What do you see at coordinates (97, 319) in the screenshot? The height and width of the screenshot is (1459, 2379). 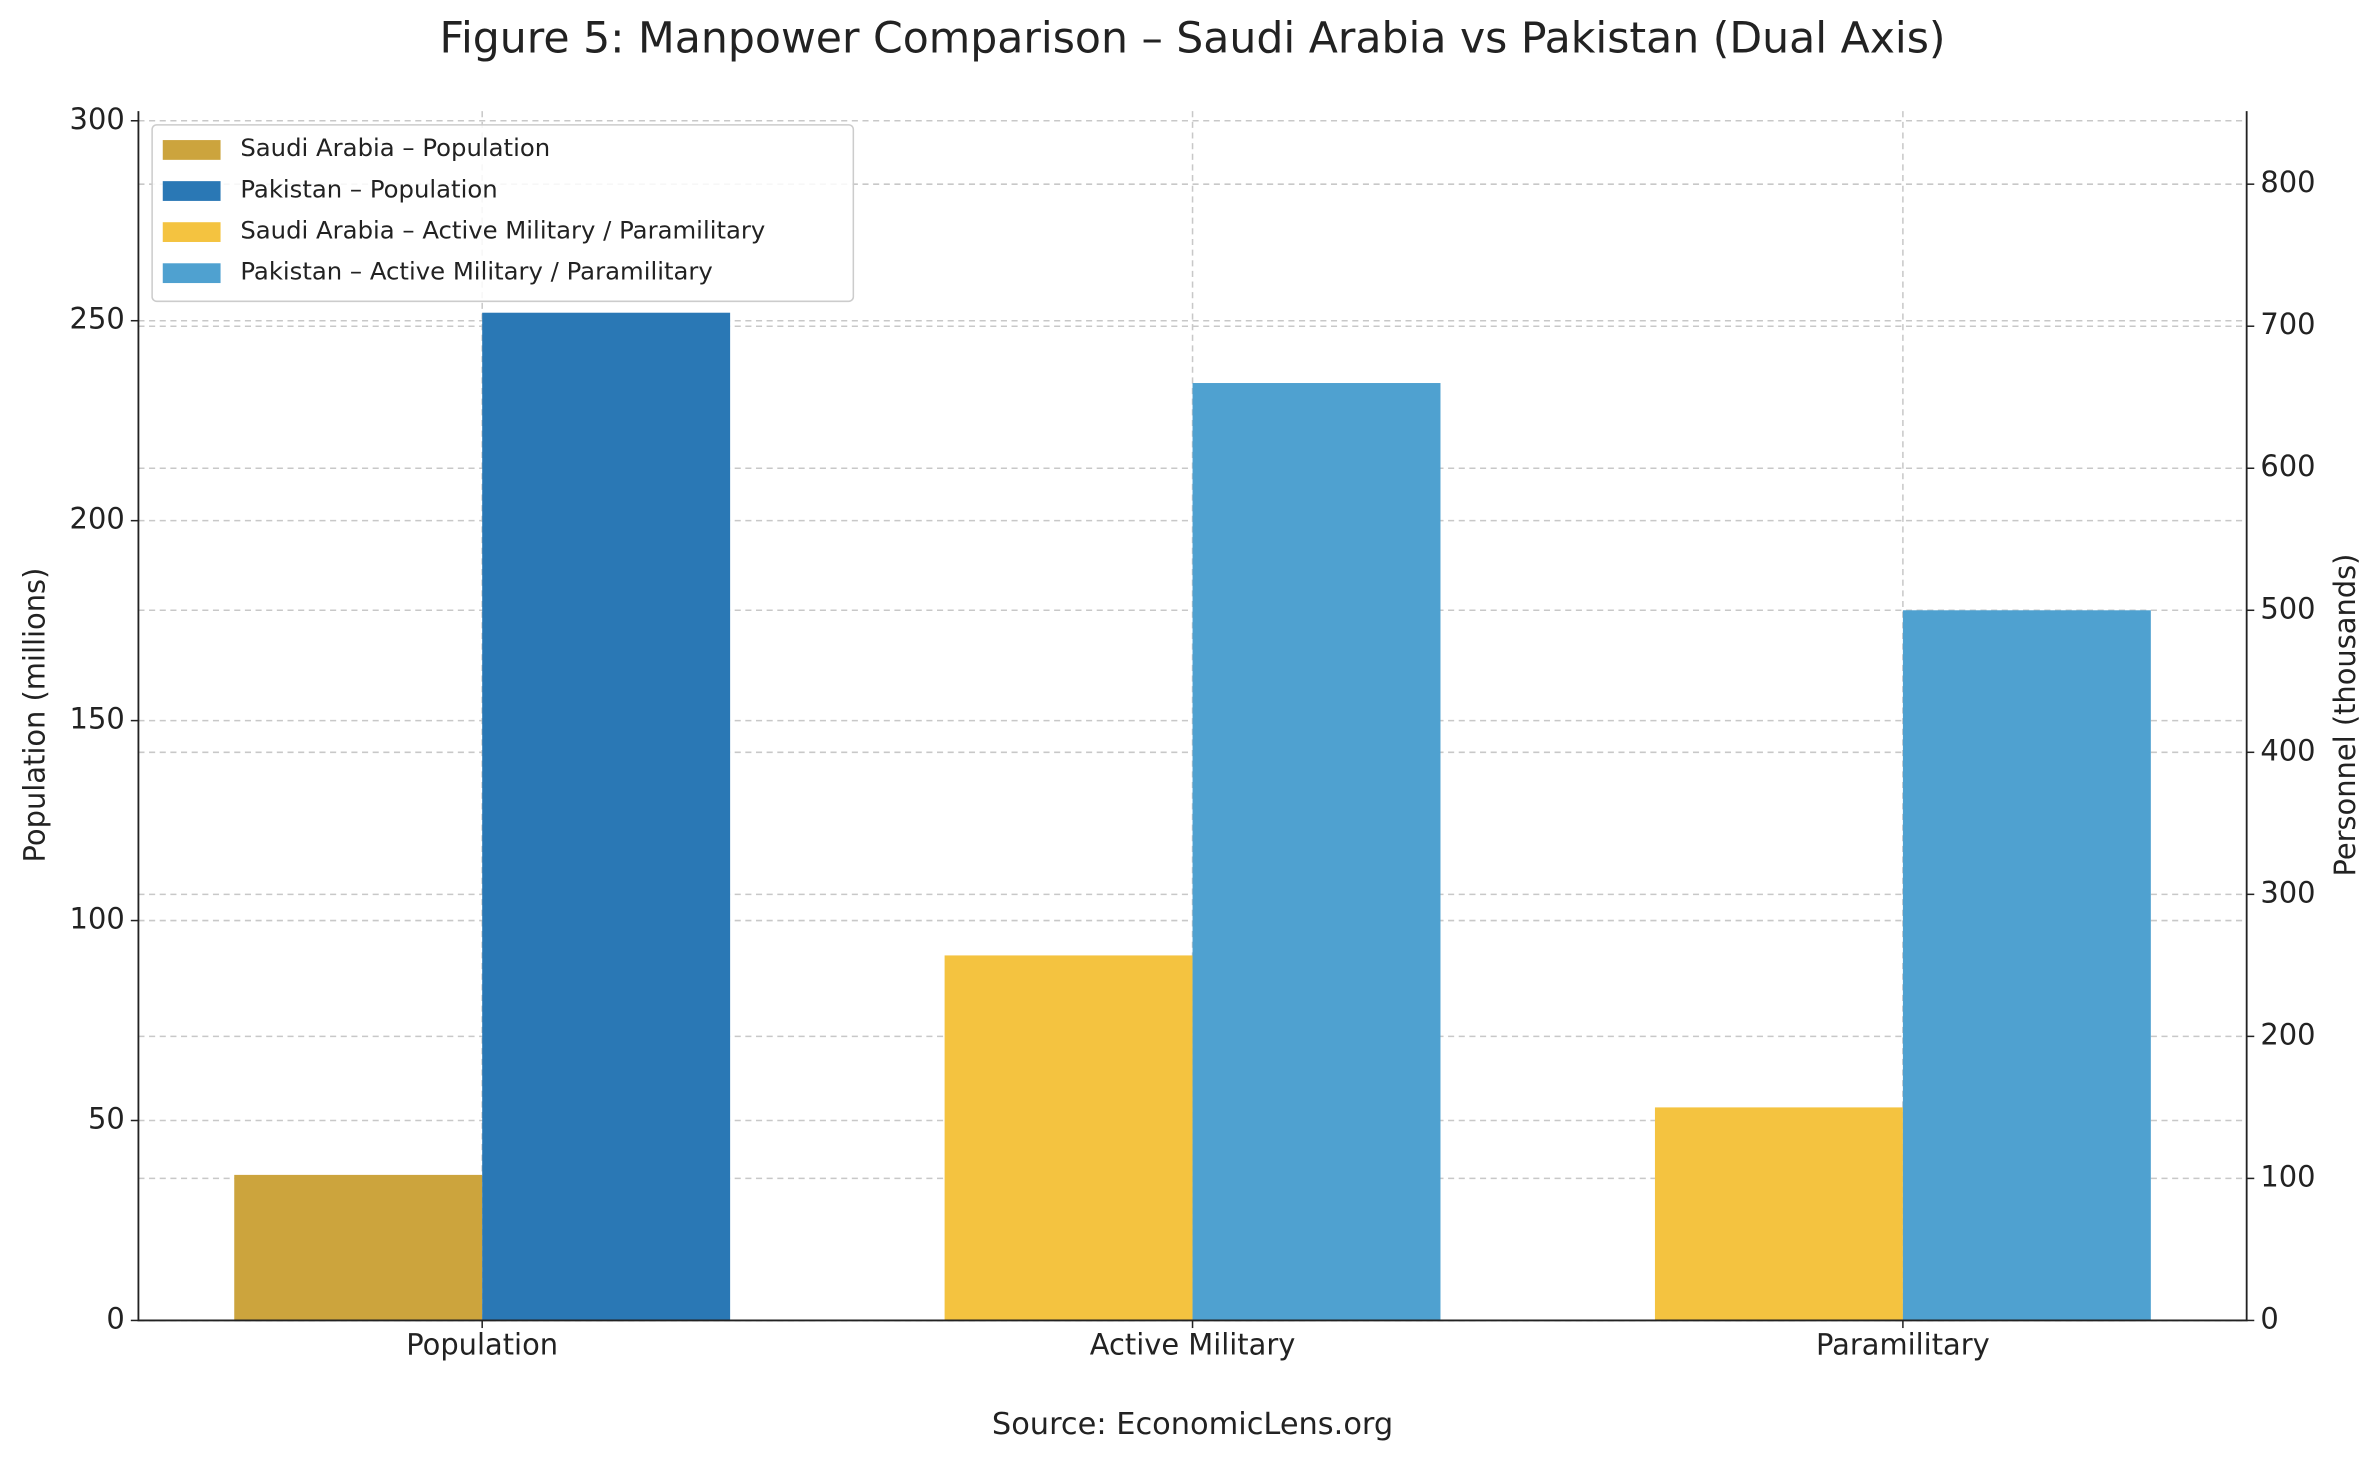 I see `y-tick-label: 250` at bounding box center [97, 319].